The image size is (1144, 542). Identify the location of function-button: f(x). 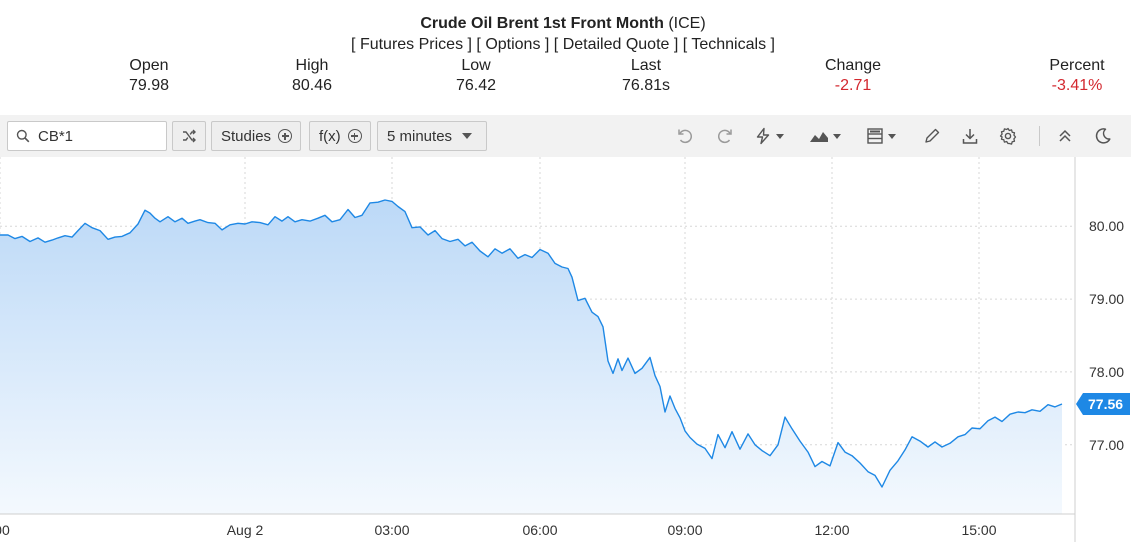
(340, 136).